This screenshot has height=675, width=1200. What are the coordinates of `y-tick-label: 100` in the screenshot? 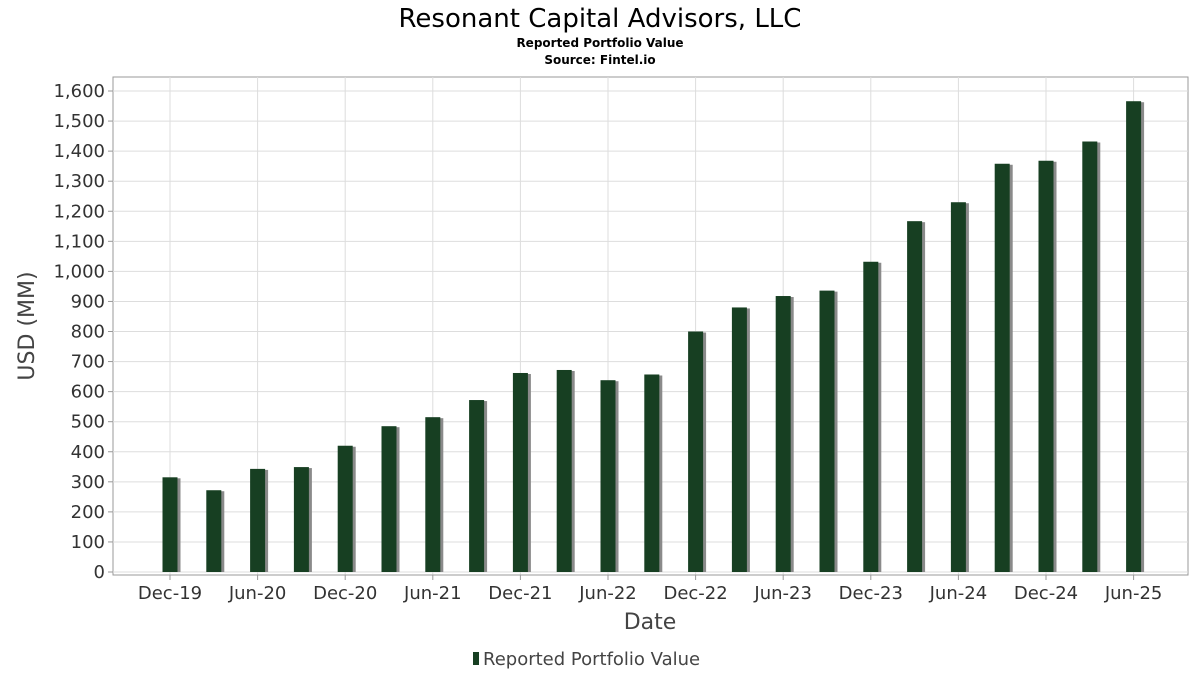 It's located at (88, 542).